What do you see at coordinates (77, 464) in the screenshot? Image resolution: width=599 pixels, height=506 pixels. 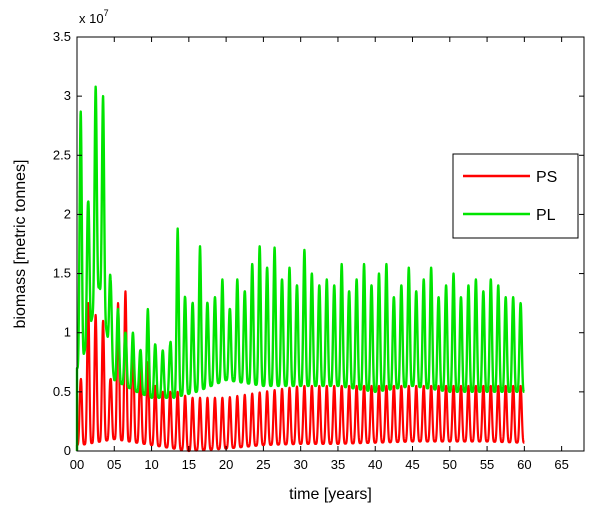 I see `x-tick-label: 00` at bounding box center [77, 464].